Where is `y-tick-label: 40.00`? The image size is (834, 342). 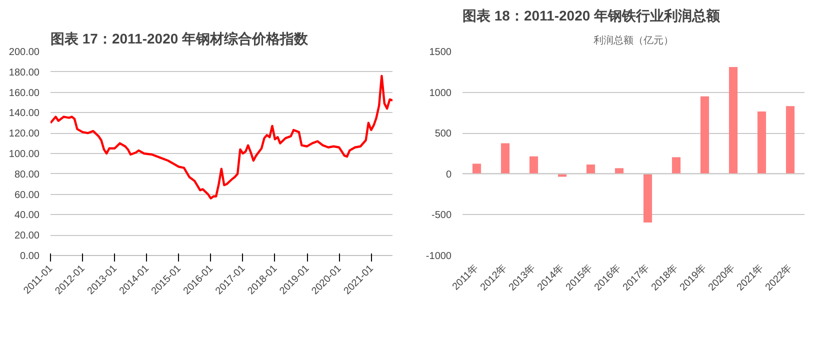 y-tick-label: 40.00 is located at coordinates (27, 216).